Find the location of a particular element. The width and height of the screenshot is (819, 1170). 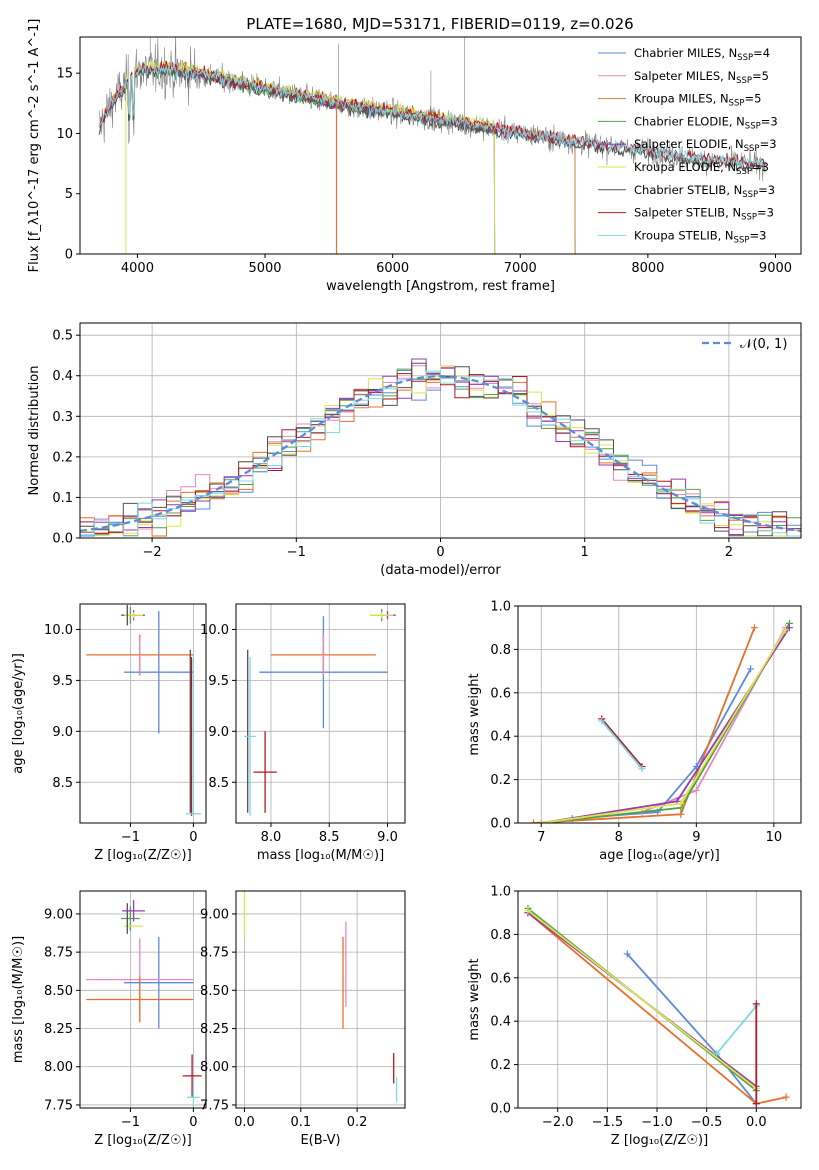

weight_vs_Z-line-kroupa_stelib is located at coordinates (736, 1030).